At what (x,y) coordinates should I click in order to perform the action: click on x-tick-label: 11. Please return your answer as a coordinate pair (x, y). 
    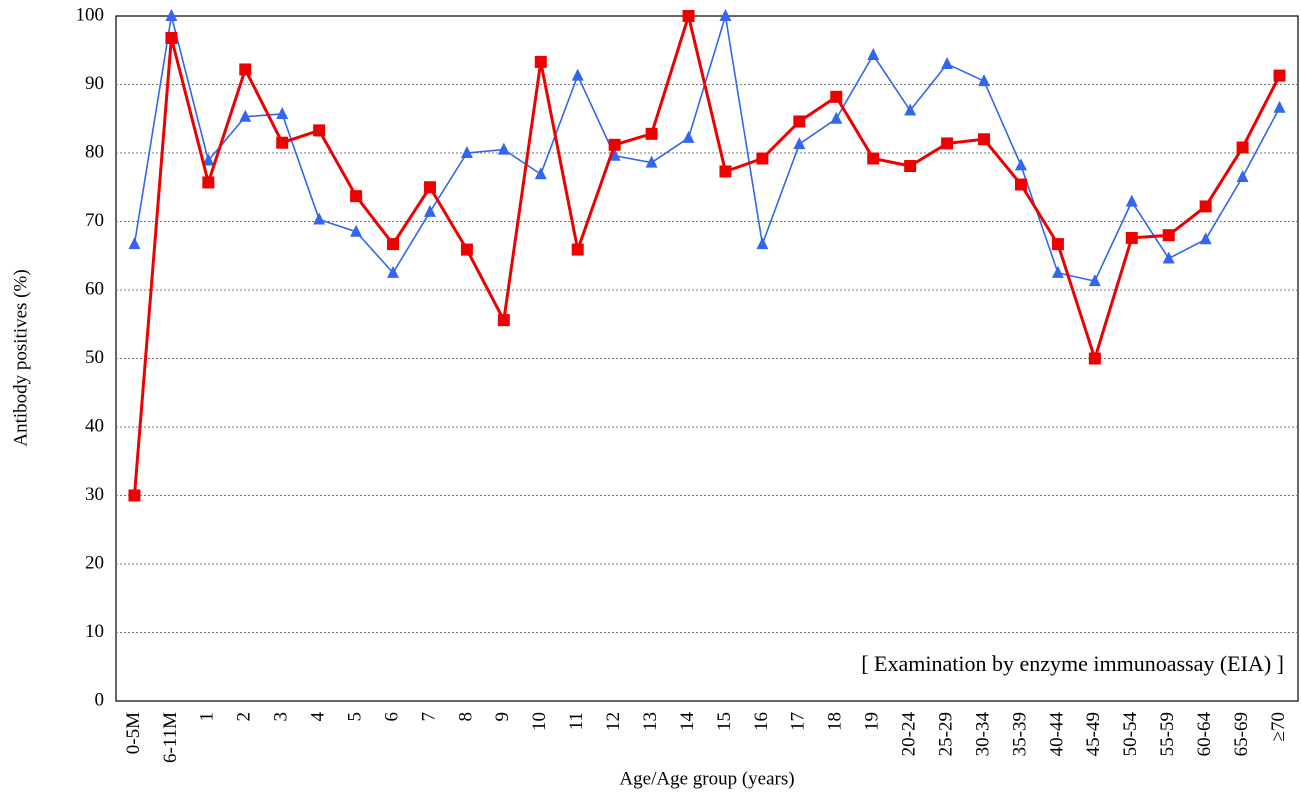
    Looking at the image, I should click on (576, 721).